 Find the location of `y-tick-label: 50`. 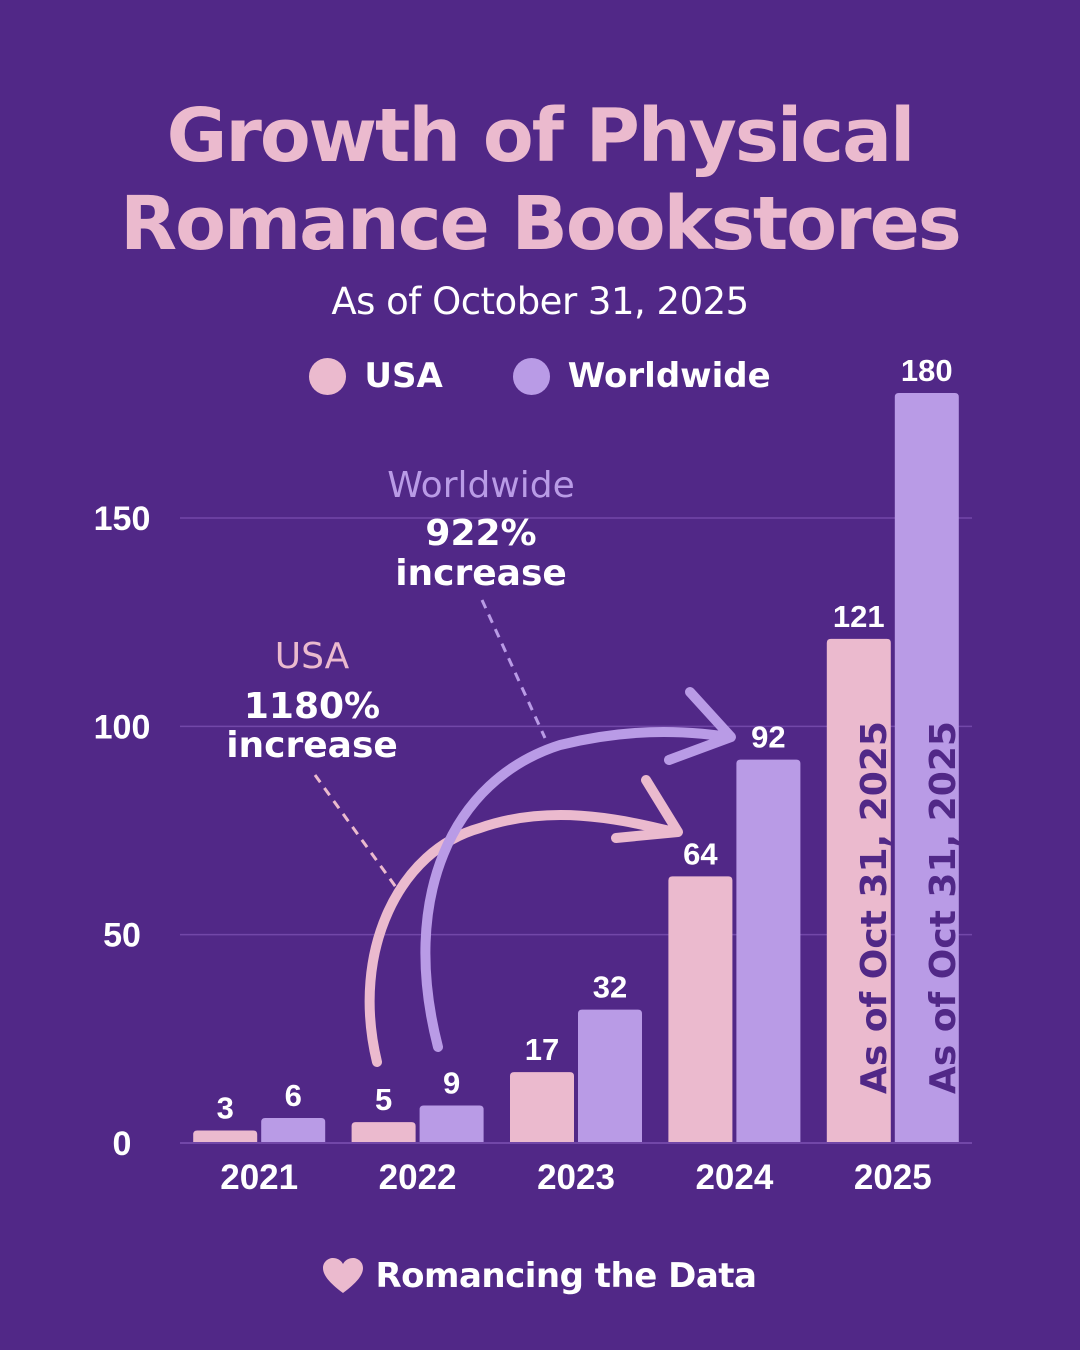

y-tick-label: 50 is located at coordinates (122, 936).